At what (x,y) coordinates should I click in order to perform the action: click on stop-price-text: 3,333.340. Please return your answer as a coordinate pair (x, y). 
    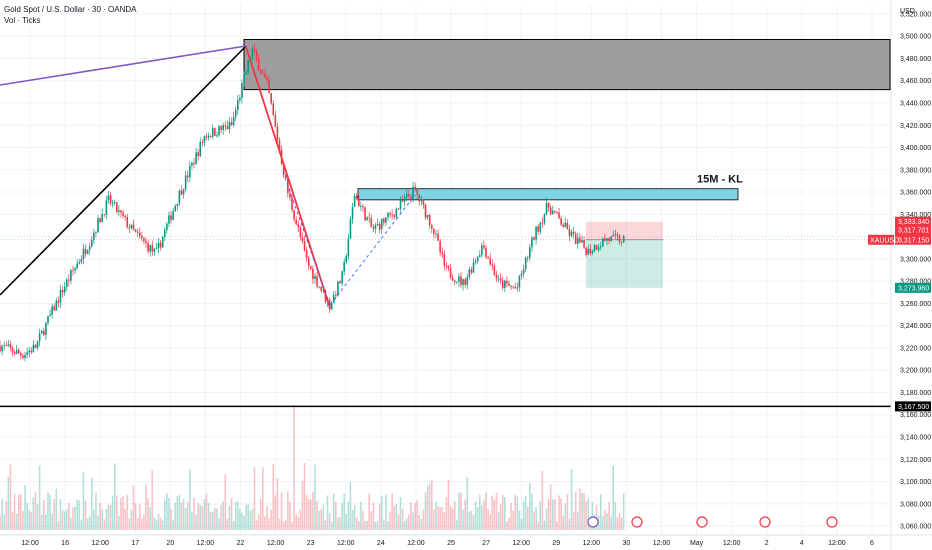
    Looking at the image, I should click on (913, 222).